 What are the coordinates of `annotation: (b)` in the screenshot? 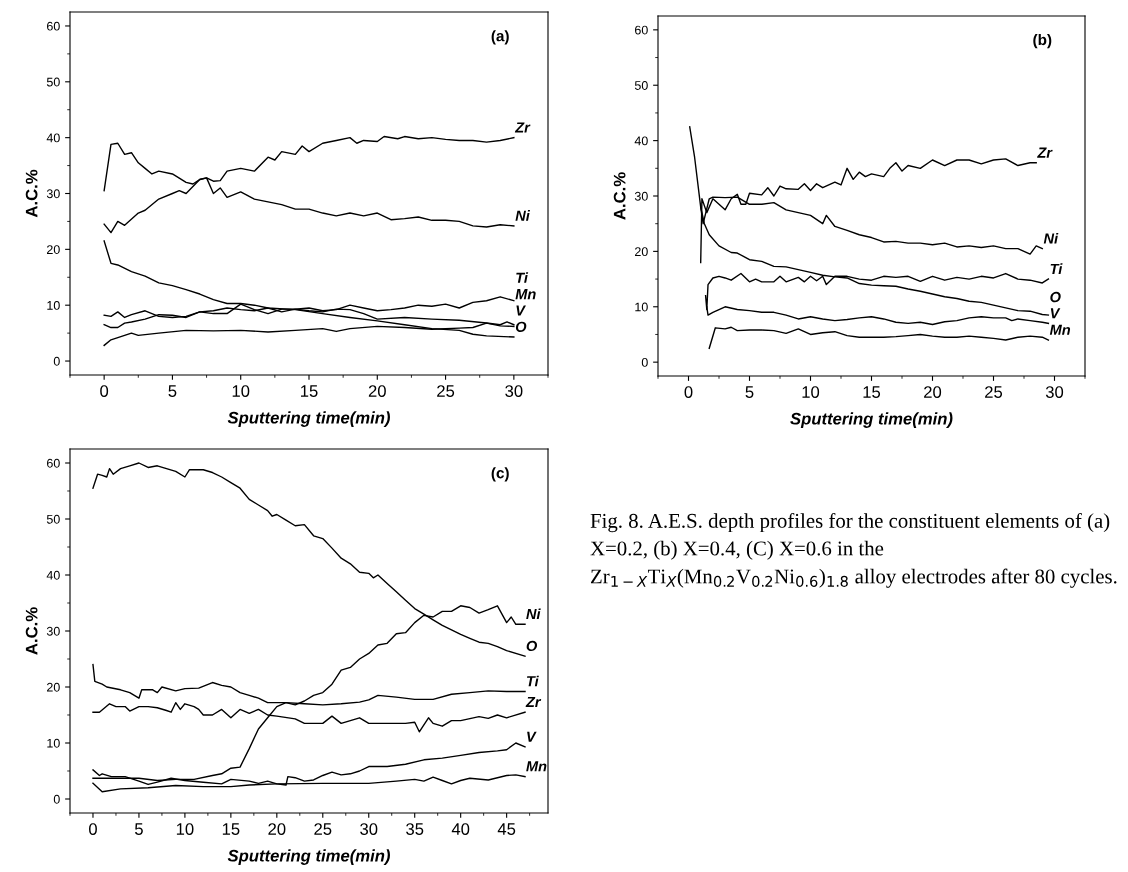 It's located at (1042, 41).